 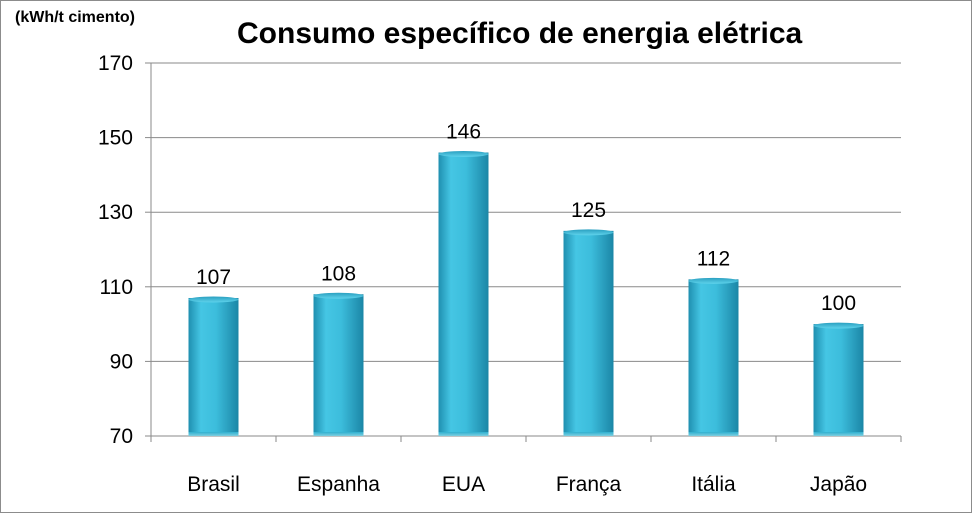 What do you see at coordinates (713, 484) in the screenshot?
I see `x-tick-label: Itália` at bounding box center [713, 484].